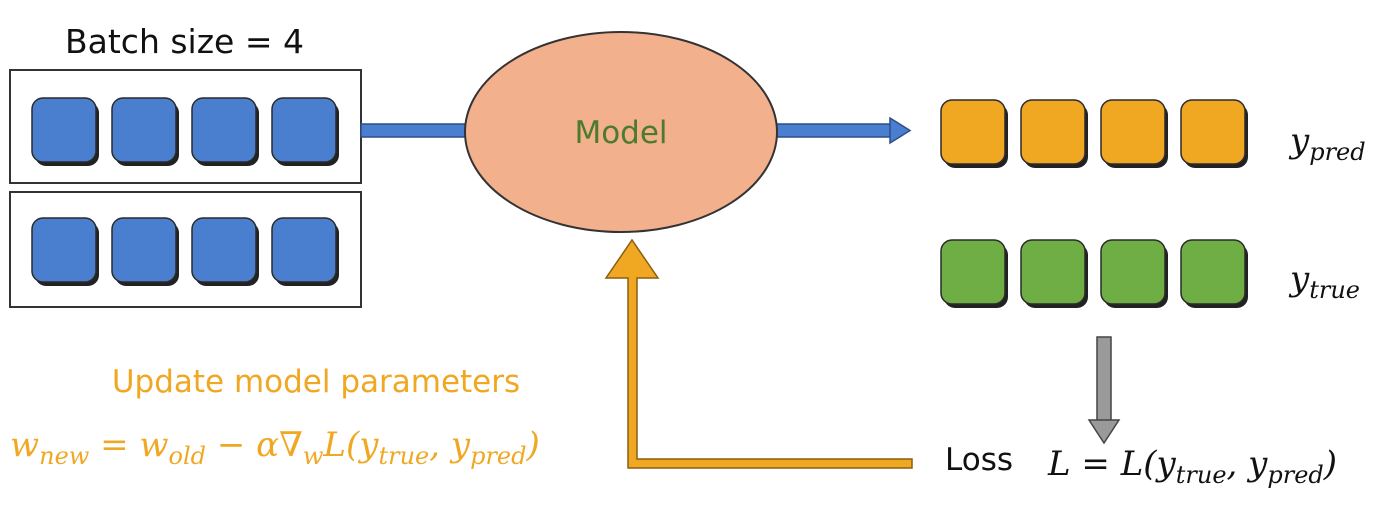  Describe the element at coordinates (1327, 143) in the screenshot. I see `y-pred-label: ypred` at that location.